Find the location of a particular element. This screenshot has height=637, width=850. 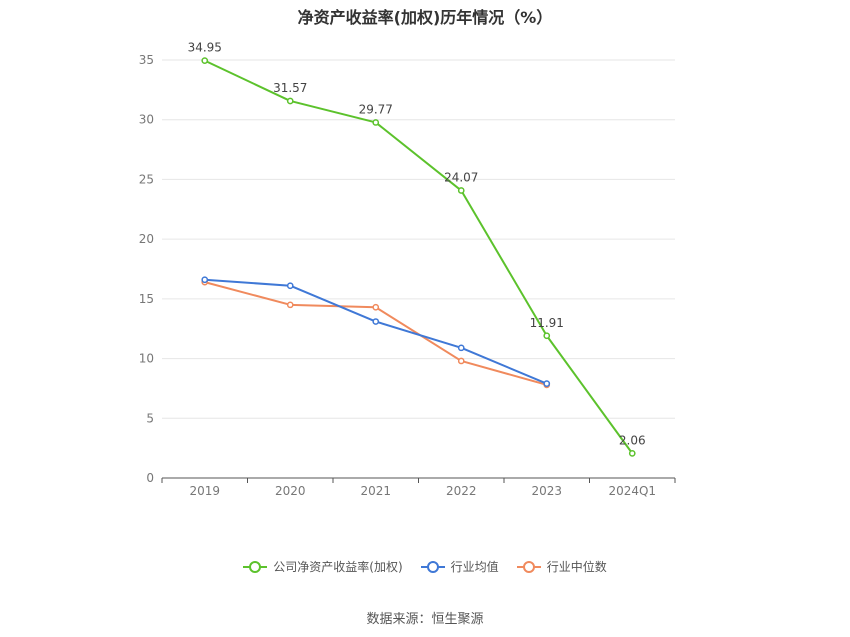

legend-item: 公司净资产收益率(加权) is located at coordinates (323, 566).